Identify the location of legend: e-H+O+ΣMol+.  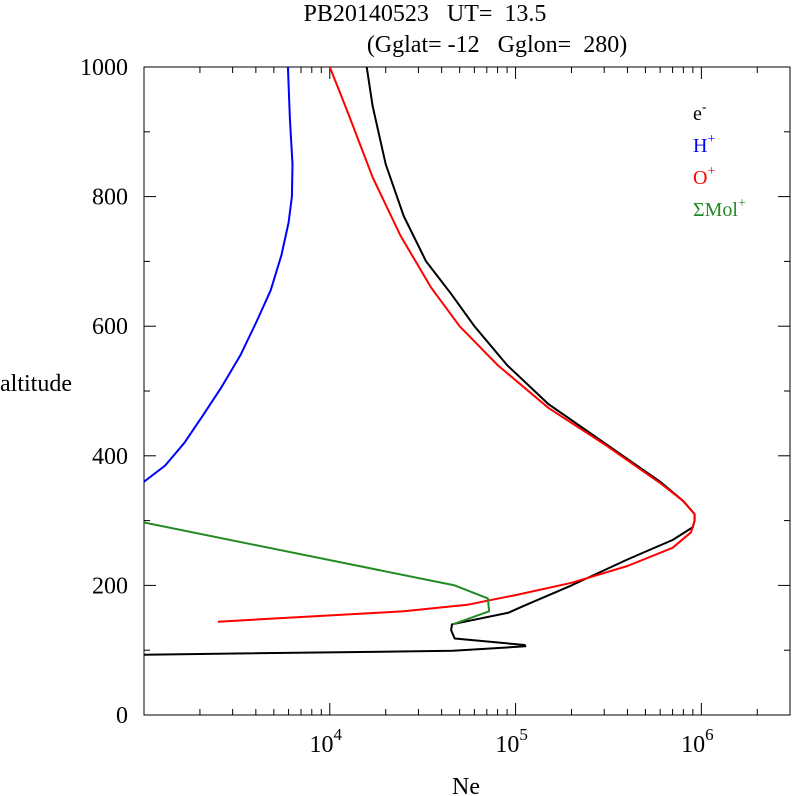
(719, 160).